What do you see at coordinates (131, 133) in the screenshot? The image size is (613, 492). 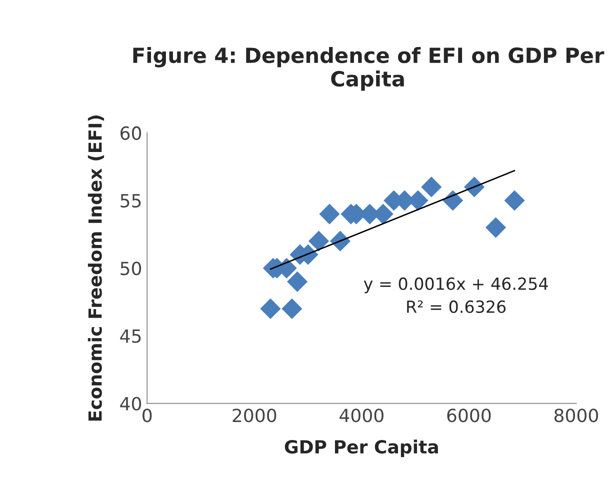 I see `y-tick-label: 60` at bounding box center [131, 133].